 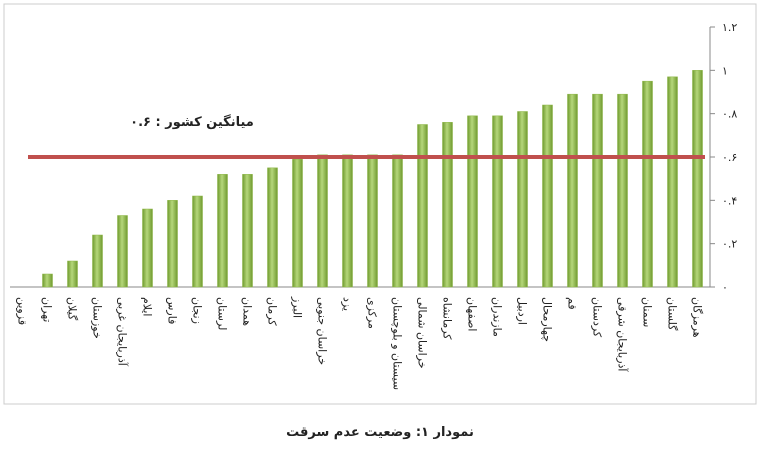 What do you see at coordinates (123, 332) in the screenshot?
I see `x-tick-label: آذربايجان غربی` at bounding box center [123, 332].